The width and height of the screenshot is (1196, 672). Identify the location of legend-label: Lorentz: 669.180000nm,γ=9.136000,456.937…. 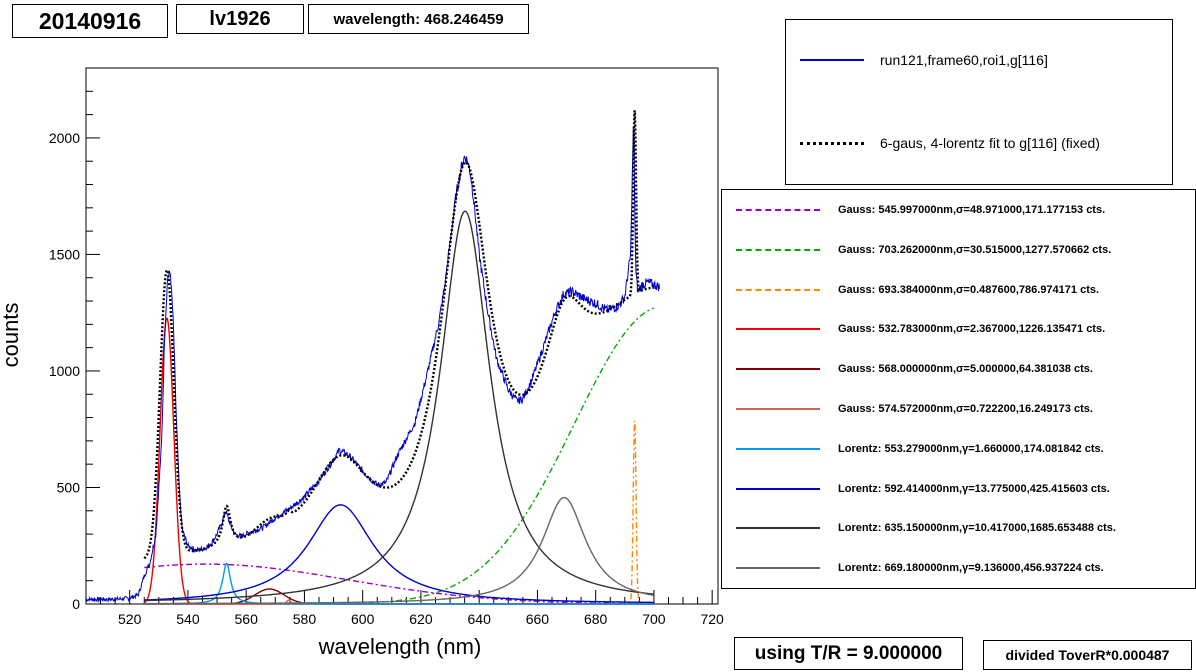
(971, 568).